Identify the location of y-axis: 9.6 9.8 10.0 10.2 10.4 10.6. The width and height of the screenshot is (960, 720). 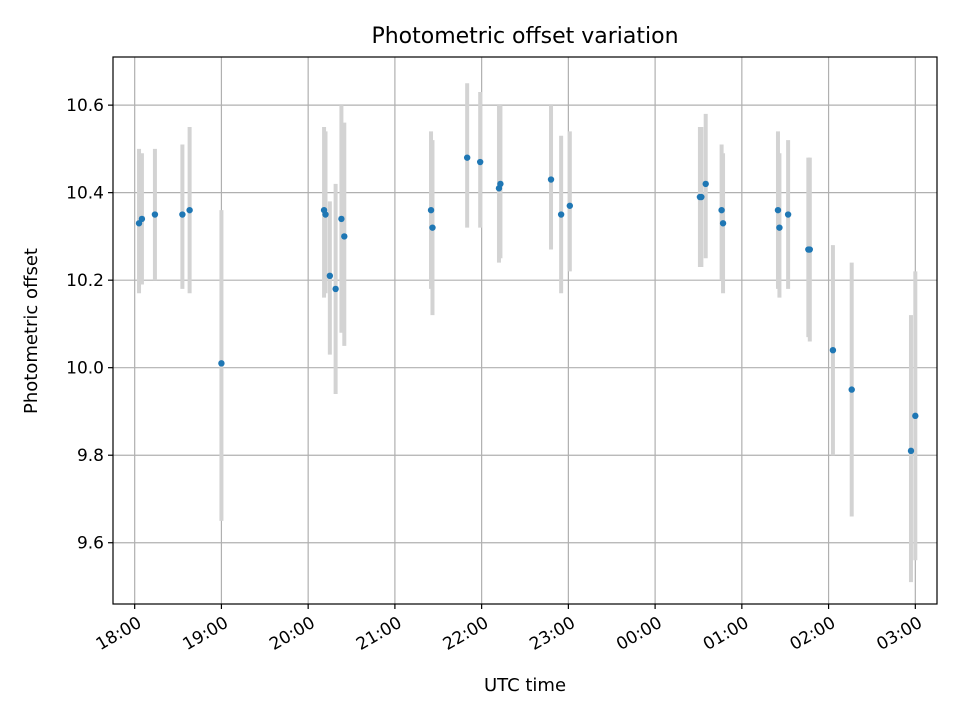
(89, 325).